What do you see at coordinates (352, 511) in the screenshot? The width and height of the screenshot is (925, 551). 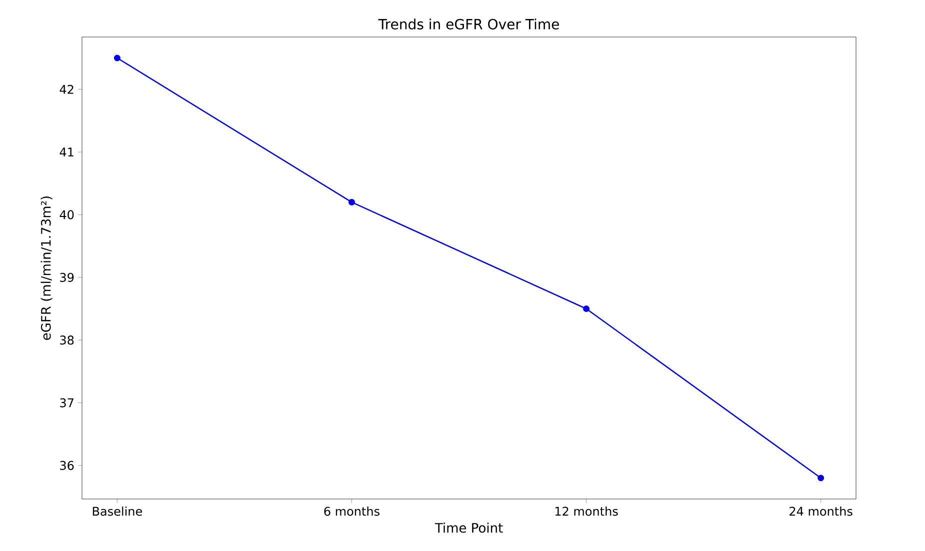 I see `x-tick-label: 6 months` at bounding box center [352, 511].